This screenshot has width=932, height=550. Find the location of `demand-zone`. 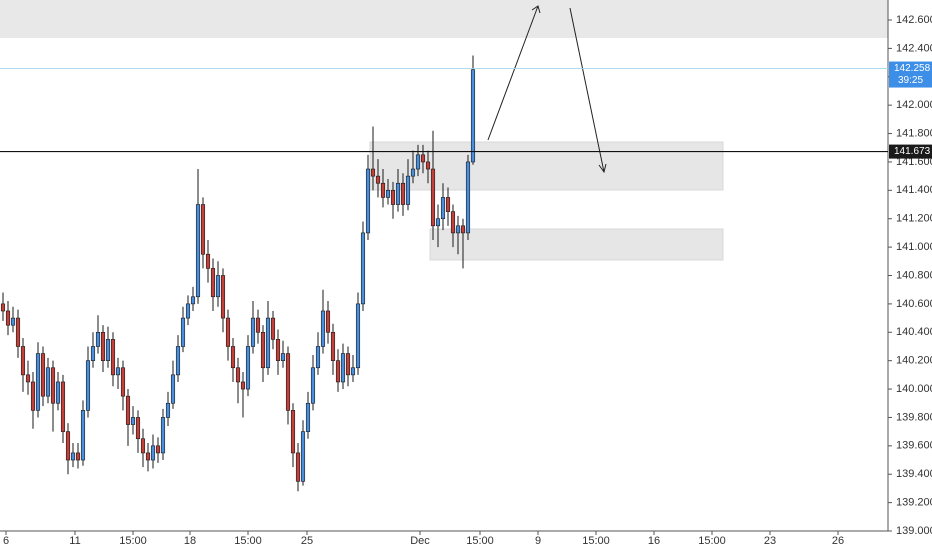

demand-zone is located at coordinates (576, 244).